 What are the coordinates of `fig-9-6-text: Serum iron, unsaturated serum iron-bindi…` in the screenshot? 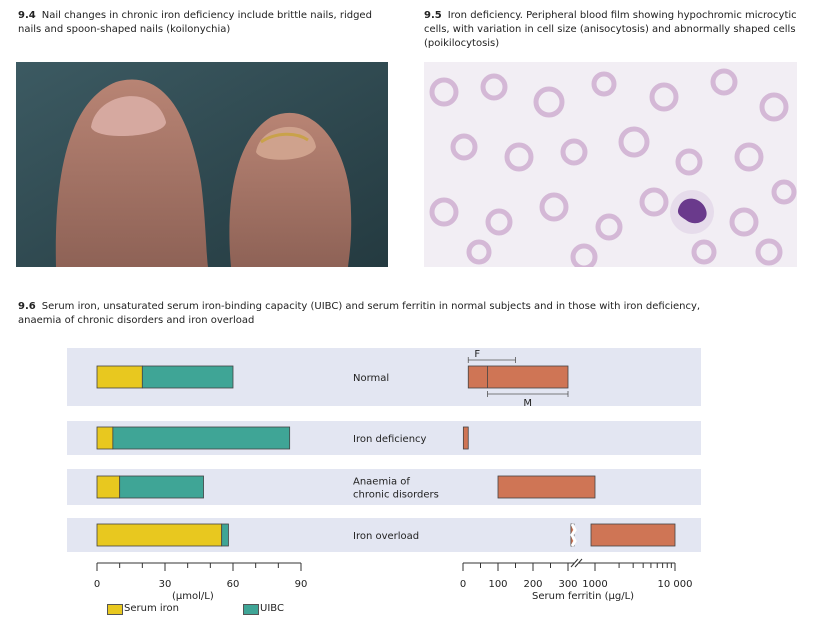 It's located at (359, 313).